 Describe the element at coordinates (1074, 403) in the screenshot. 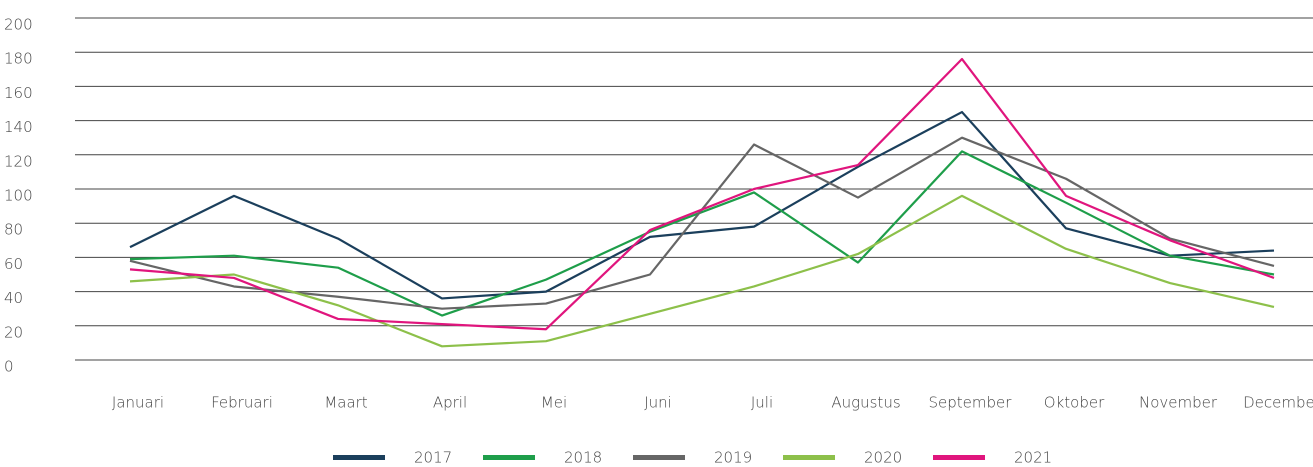

I see `x-tick-label: Oktober` at that location.